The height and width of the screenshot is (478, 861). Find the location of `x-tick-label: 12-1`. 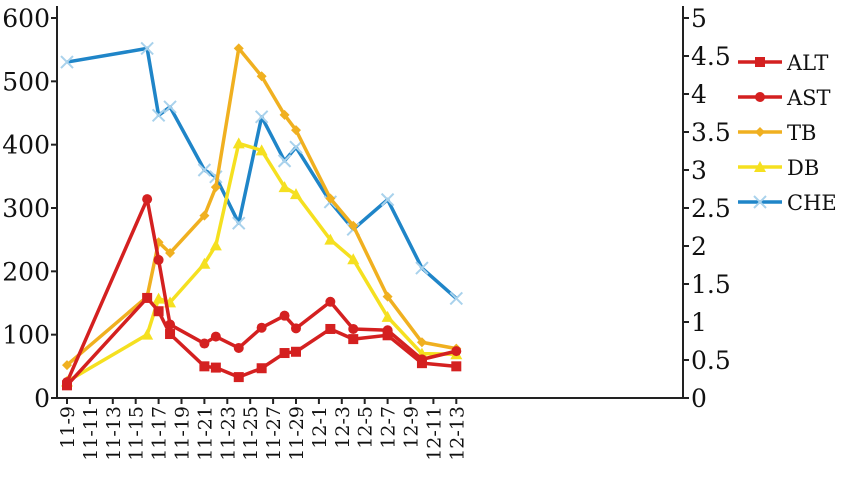

x-tick-label: 12-1 is located at coordinates (320, 427).